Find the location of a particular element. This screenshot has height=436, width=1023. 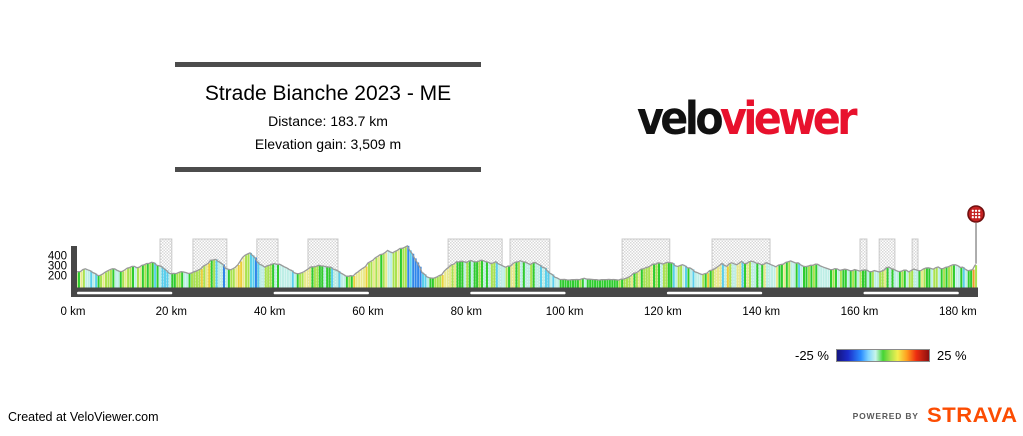

title-box-top-rule is located at coordinates (328, 64).